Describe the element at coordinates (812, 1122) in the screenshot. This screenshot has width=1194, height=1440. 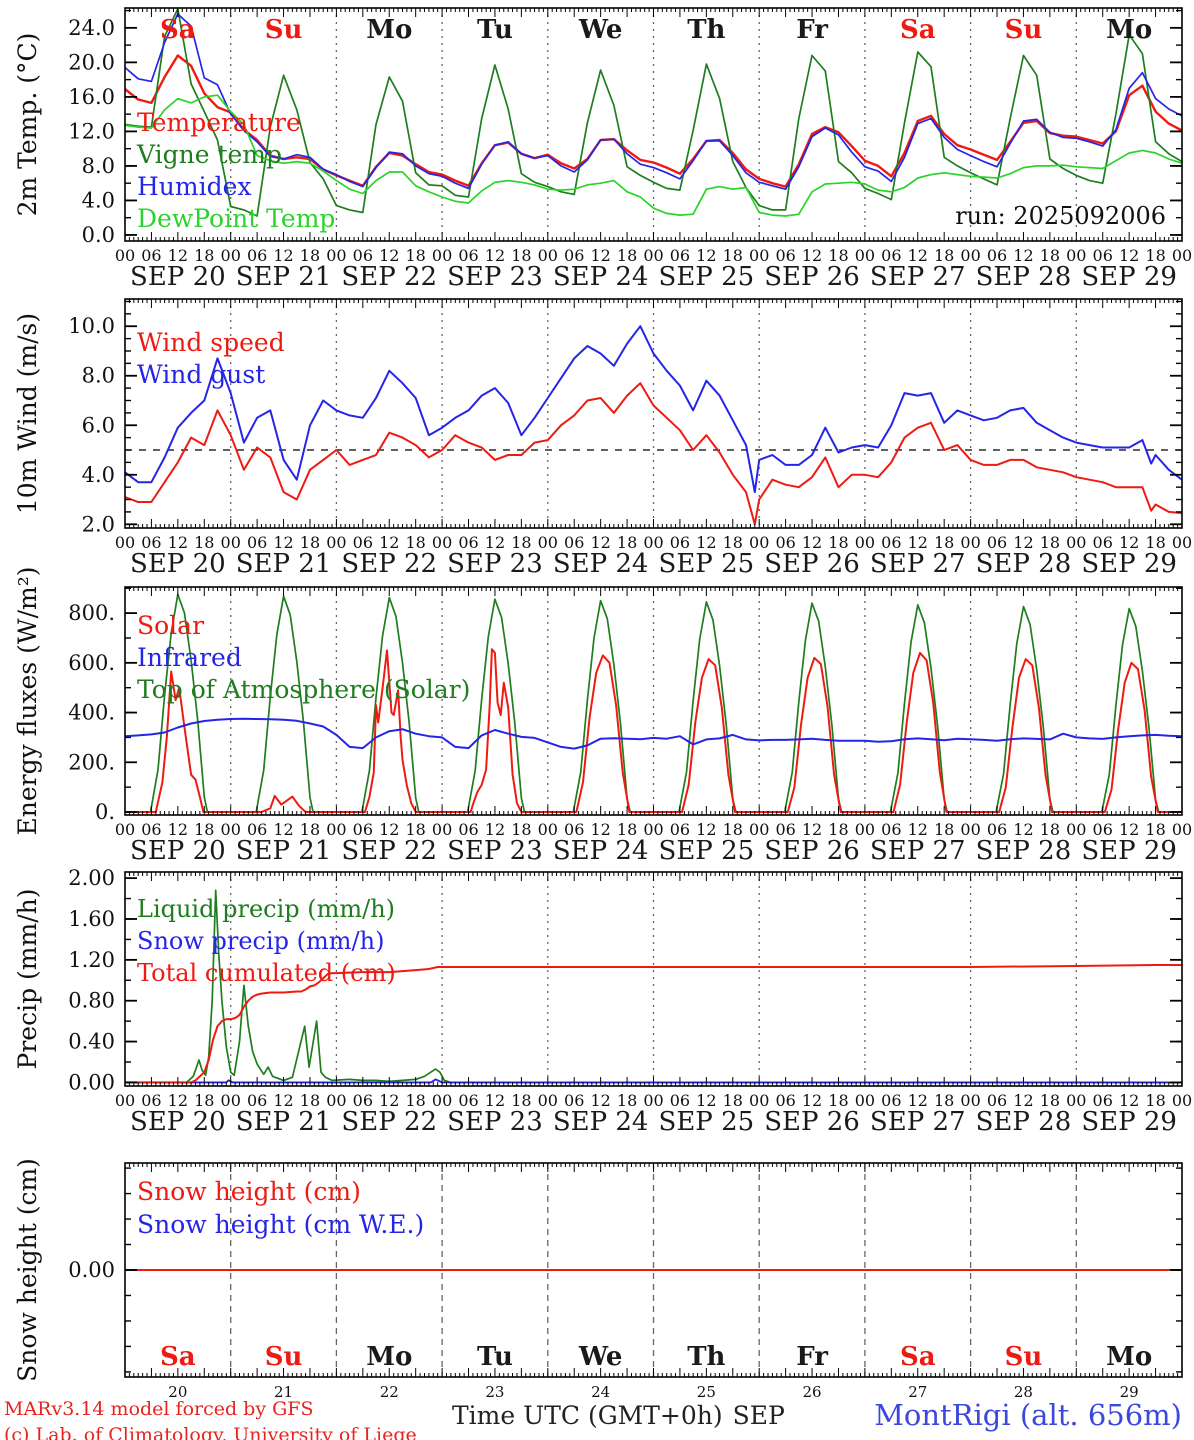
I see `svg-text: SEP 26` at that location.